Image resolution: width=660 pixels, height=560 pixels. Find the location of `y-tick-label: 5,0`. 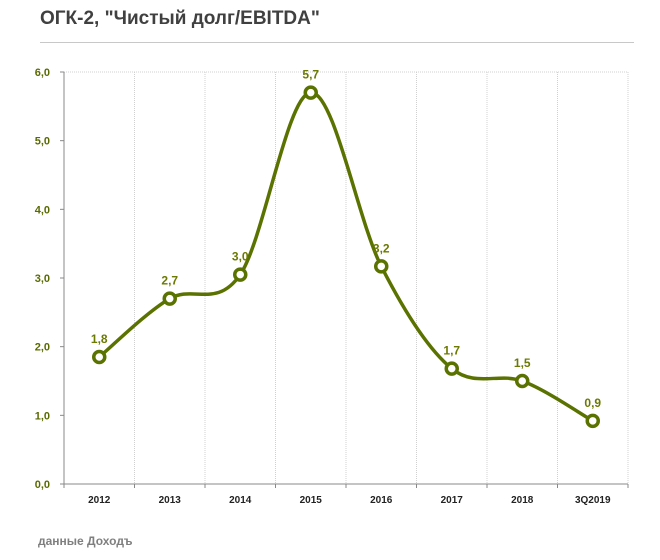

y-tick-label: 5,0 is located at coordinates (42, 142).